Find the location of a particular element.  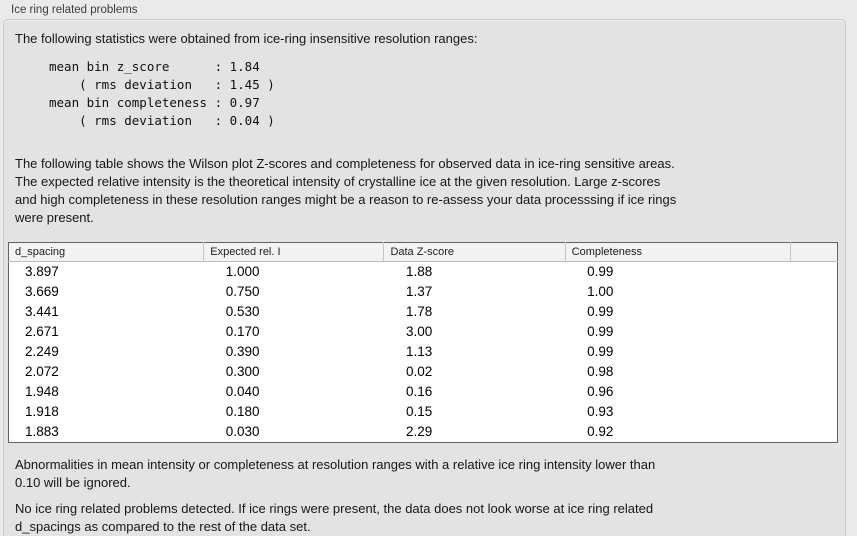

column-header-d-spacing: d_spacing is located at coordinates (106, 252).